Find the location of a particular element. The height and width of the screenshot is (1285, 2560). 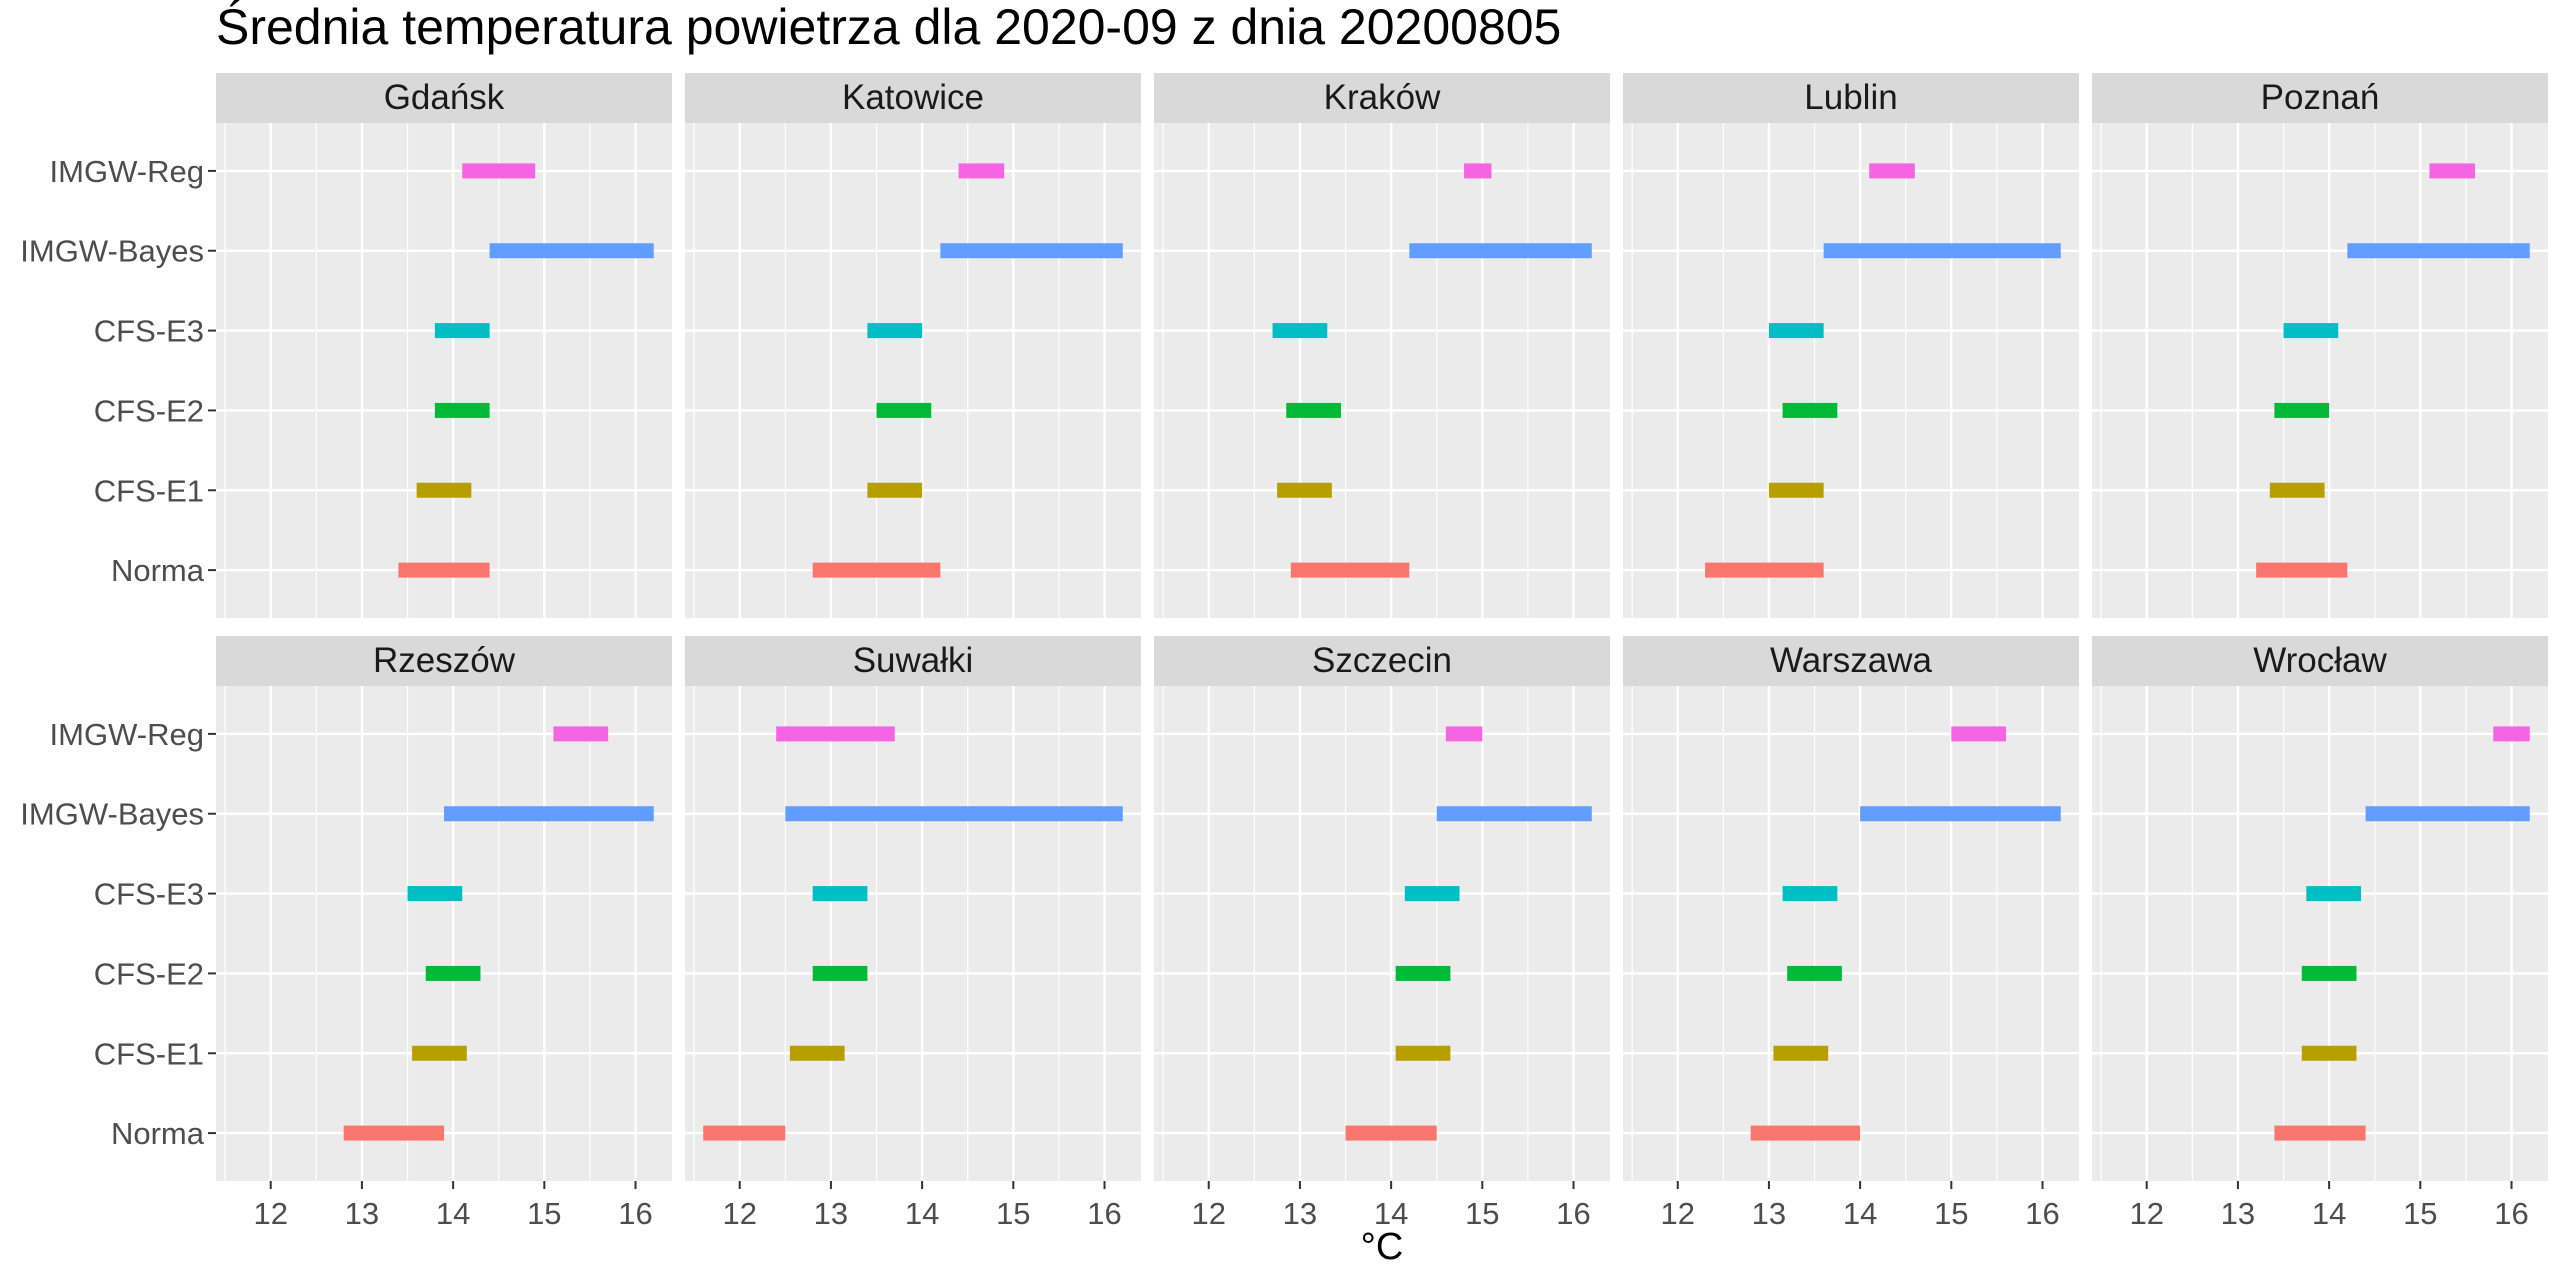

panel: Lublin is located at coordinates (1851, 345).